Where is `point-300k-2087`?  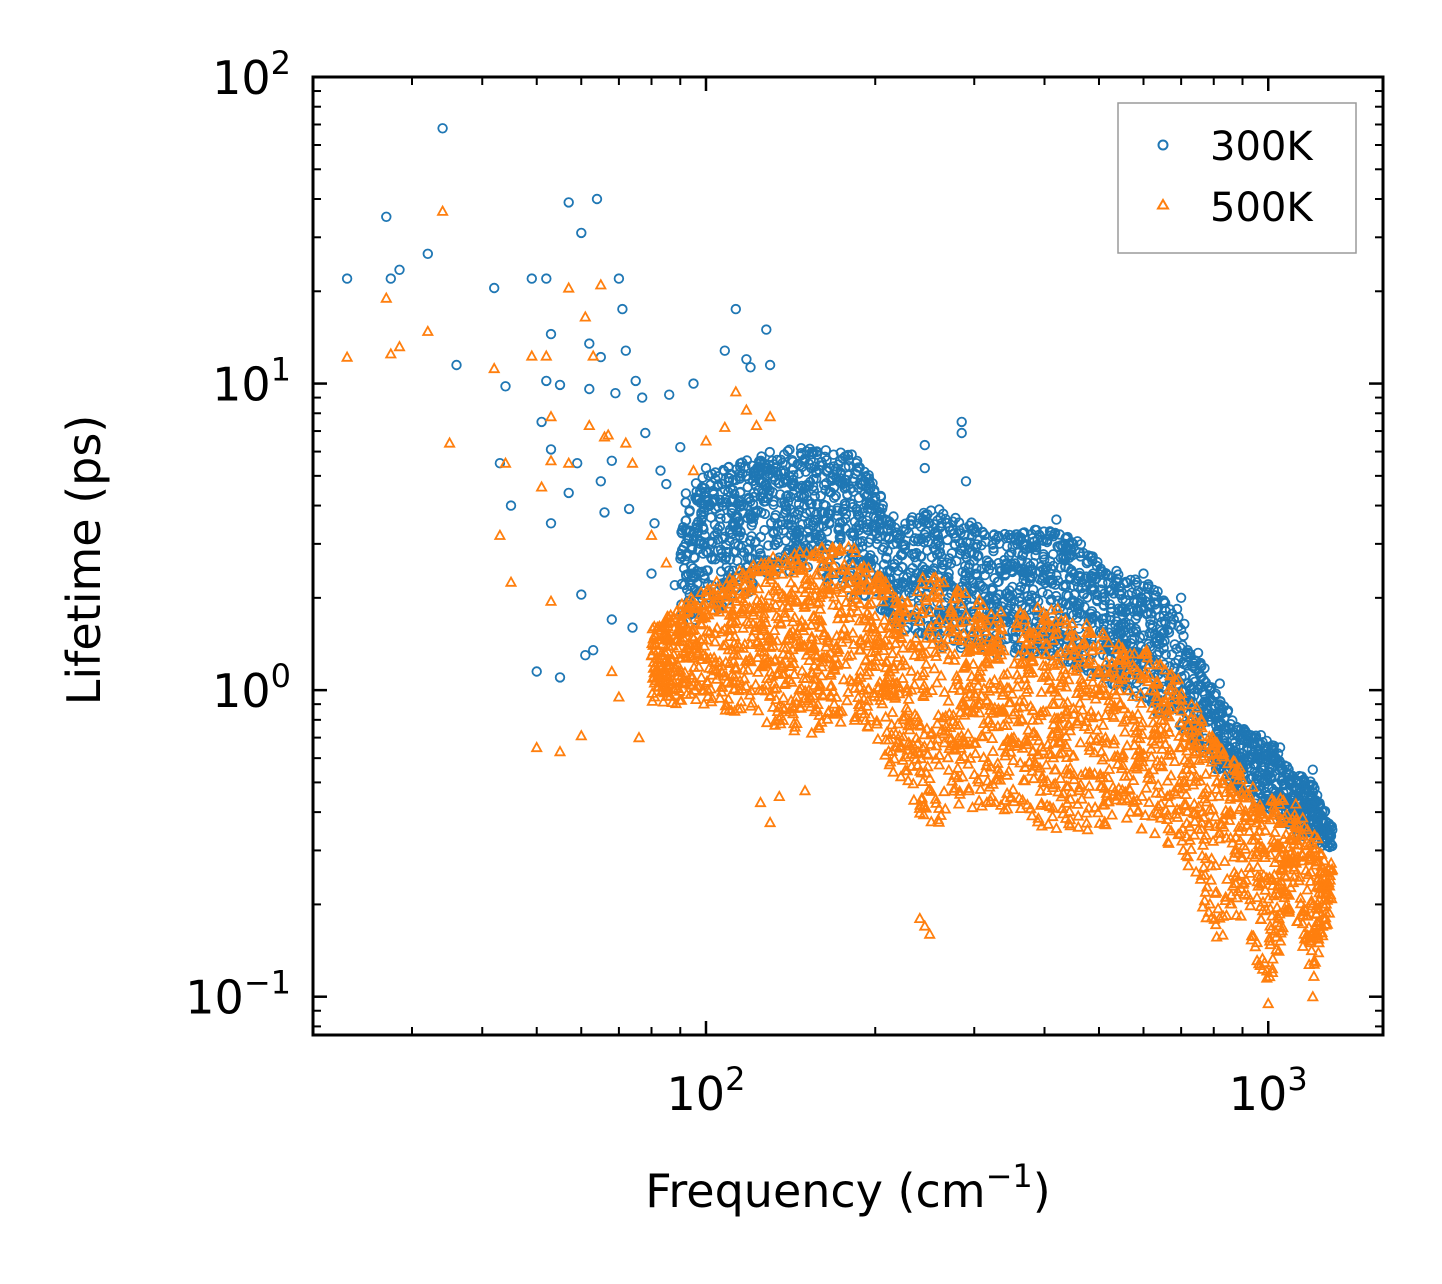
point-300k-2087 is located at coordinates (1138, 591).